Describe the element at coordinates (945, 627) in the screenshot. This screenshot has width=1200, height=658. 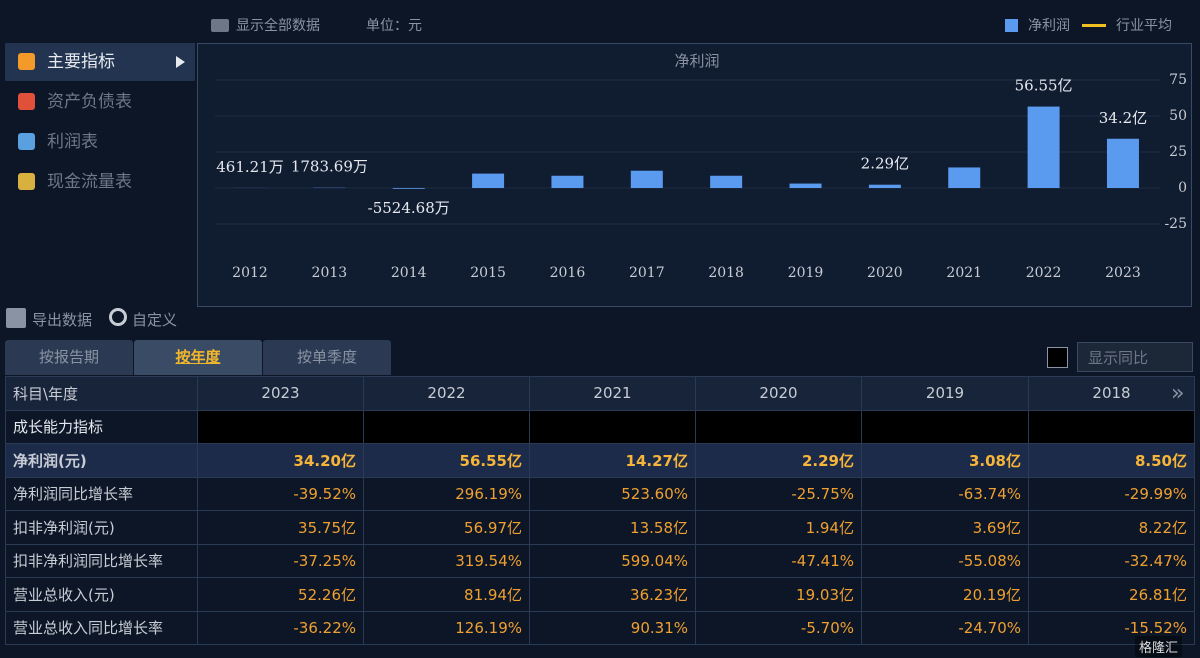
I see `cell: -24.70%` at that location.